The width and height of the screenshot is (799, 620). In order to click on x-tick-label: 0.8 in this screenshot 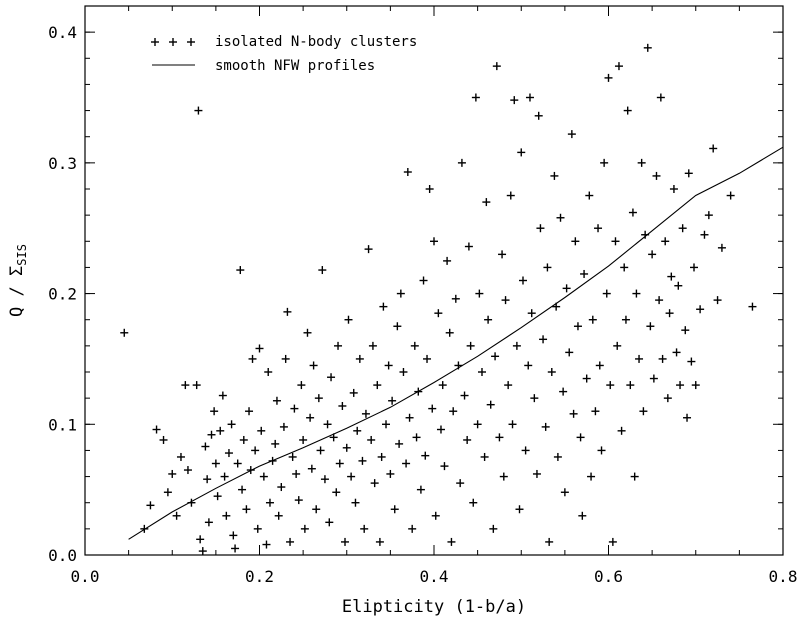, I will do `click(783, 576)`.